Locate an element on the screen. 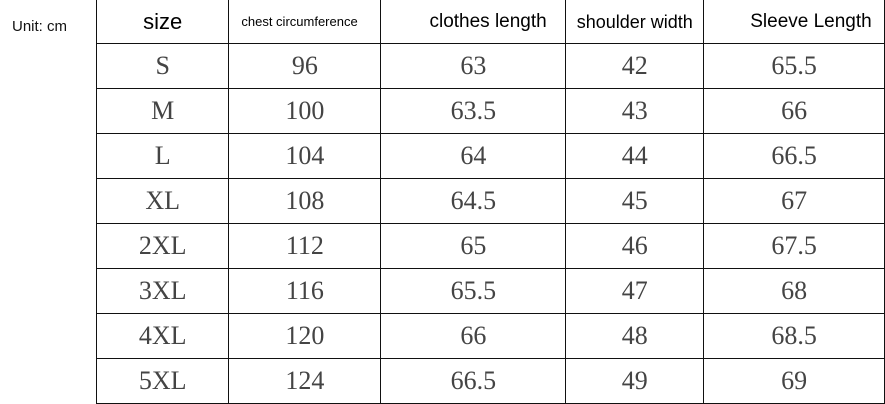 Image resolution: width=885 pixels, height=404 pixels. table-row: XL 108 64.5 45 67 is located at coordinates (490, 201).